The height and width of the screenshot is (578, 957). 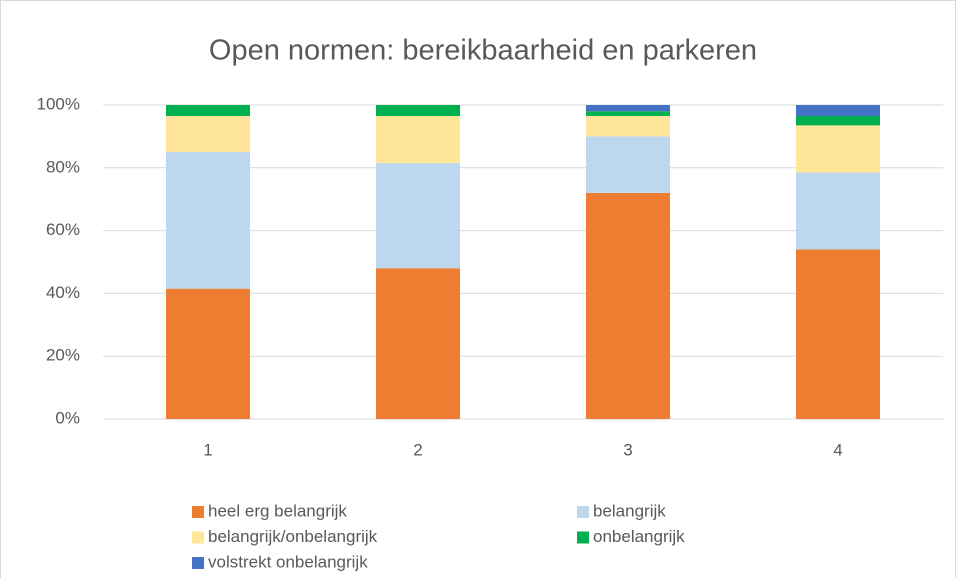 I want to click on y-tick-label: 20%, so click(x=63, y=355).